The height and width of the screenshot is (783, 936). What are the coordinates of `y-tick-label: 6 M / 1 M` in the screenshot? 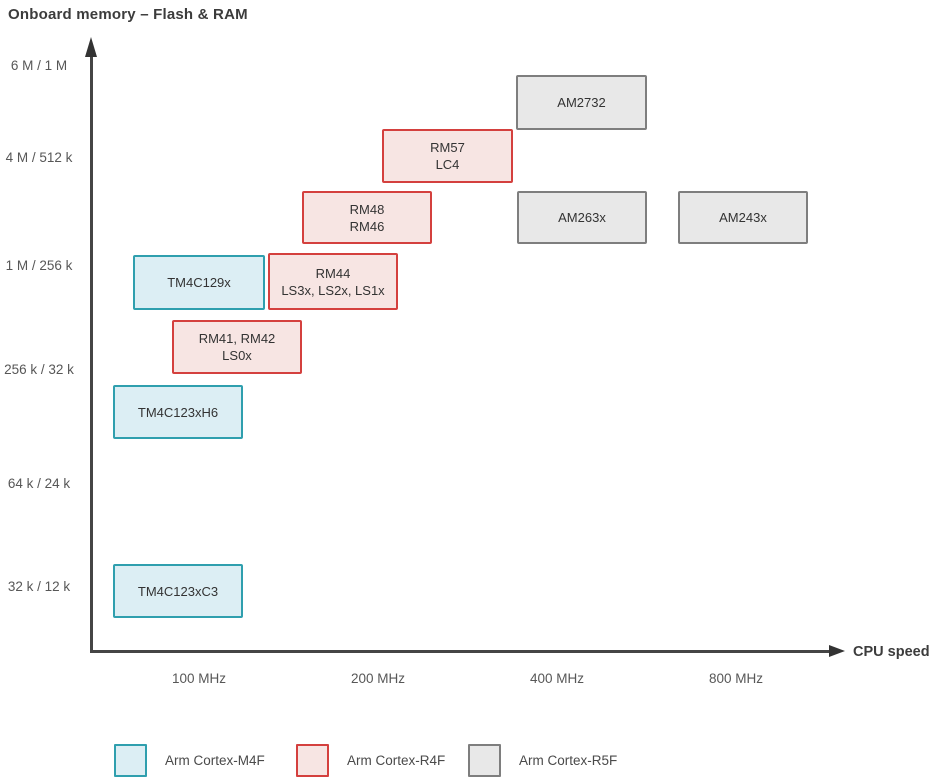 It's located at (39, 65).